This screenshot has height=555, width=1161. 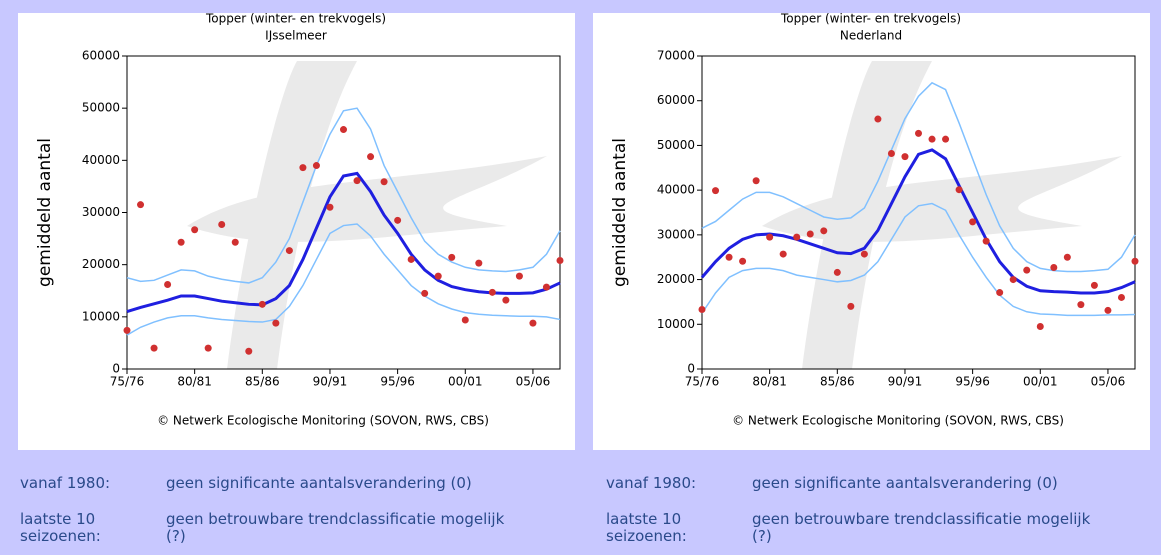 I want to click on y-tick-label: 70000, so click(x=676, y=56).